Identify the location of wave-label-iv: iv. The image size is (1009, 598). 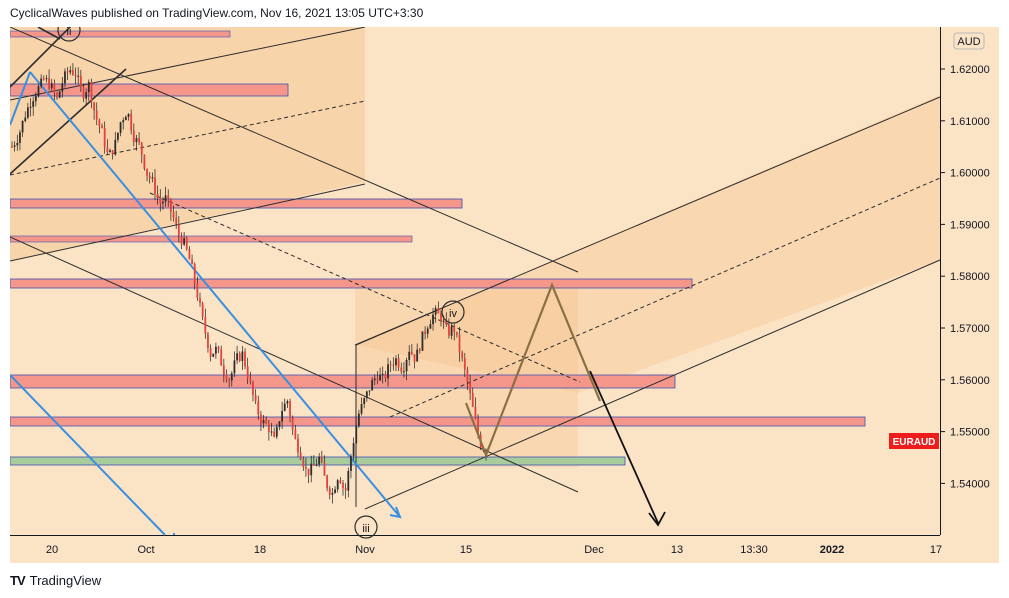
(453, 312).